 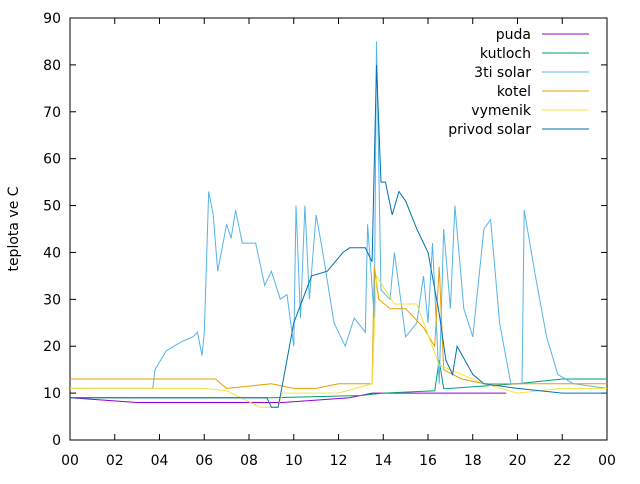 I want to click on y-tick-label: 30, so click(x=52, y=300).